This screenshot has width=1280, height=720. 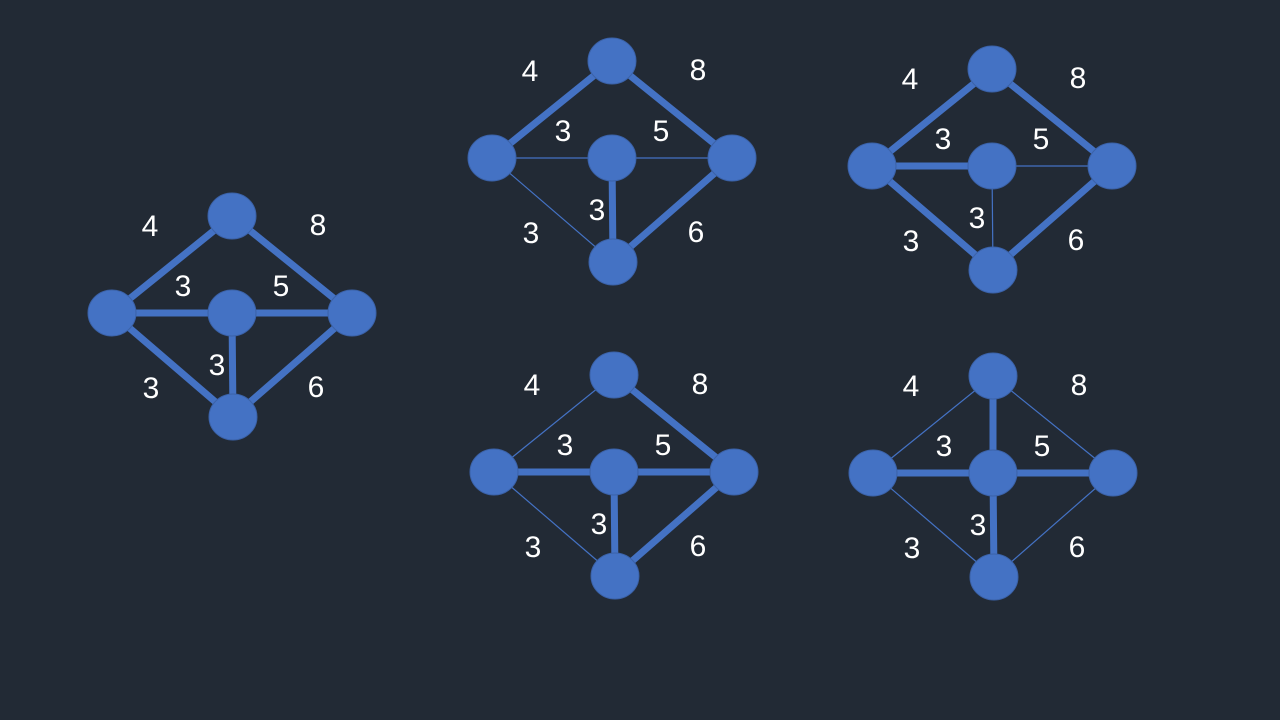 I want to click on spanning-tree-3: 4 8 3 5 3 3 6, so click(x=614, y=475).